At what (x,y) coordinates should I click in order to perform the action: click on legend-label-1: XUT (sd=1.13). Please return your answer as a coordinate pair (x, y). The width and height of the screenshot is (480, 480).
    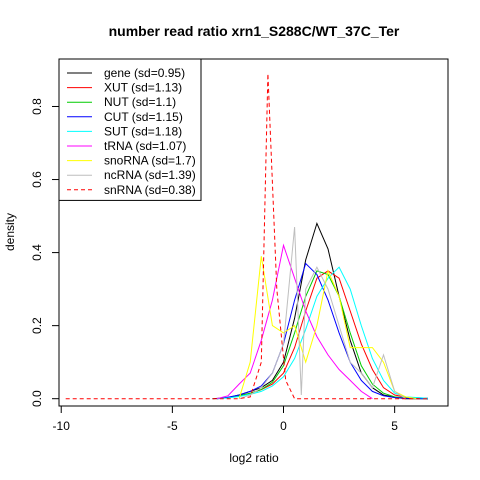
    Looking at the image, I should click on (143, 88).